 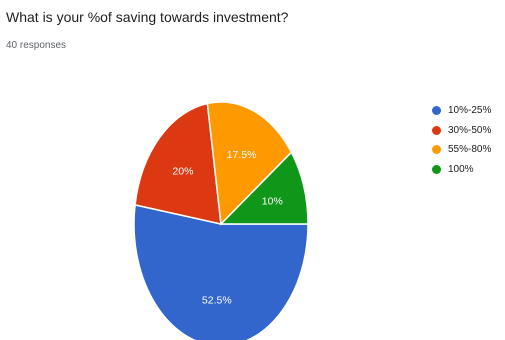 I want to click on legend-item: 100%, so click(x=461, y=170).